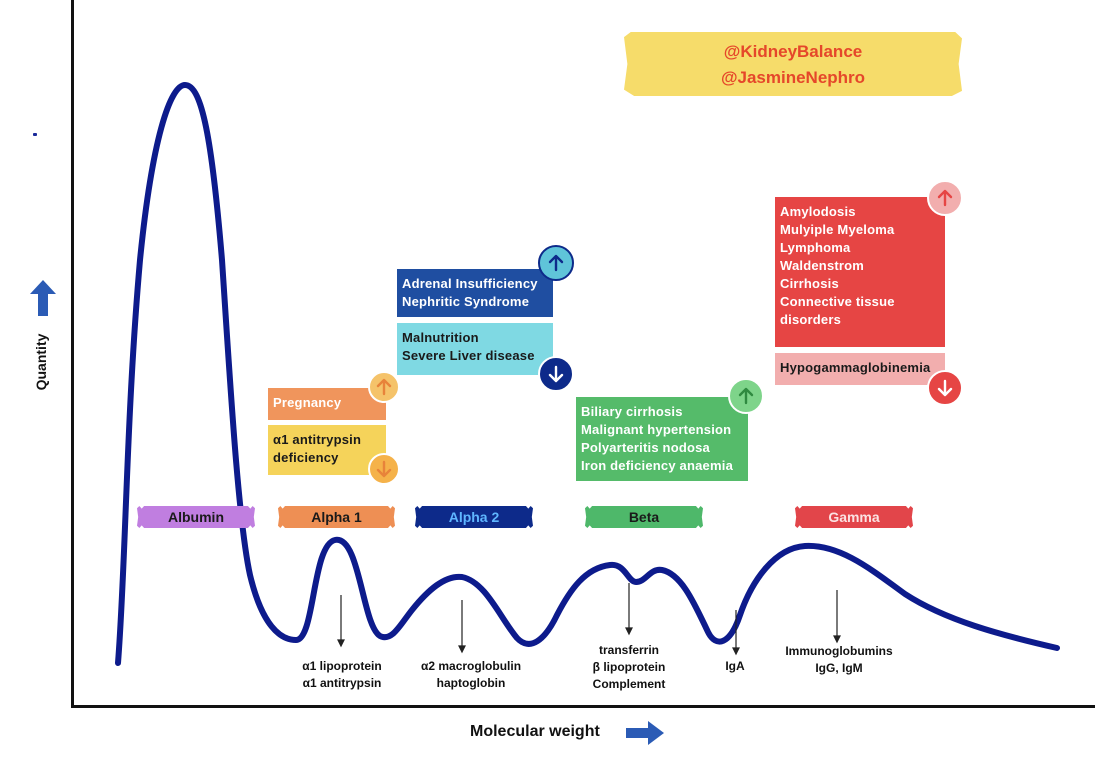 The image size is (1095, 757). What do you see at coordinates (793, 64) in the screenshot?
I see `credits-tape: @KidneyBalance @JasmineNephro` at bounding box center [793, 64].